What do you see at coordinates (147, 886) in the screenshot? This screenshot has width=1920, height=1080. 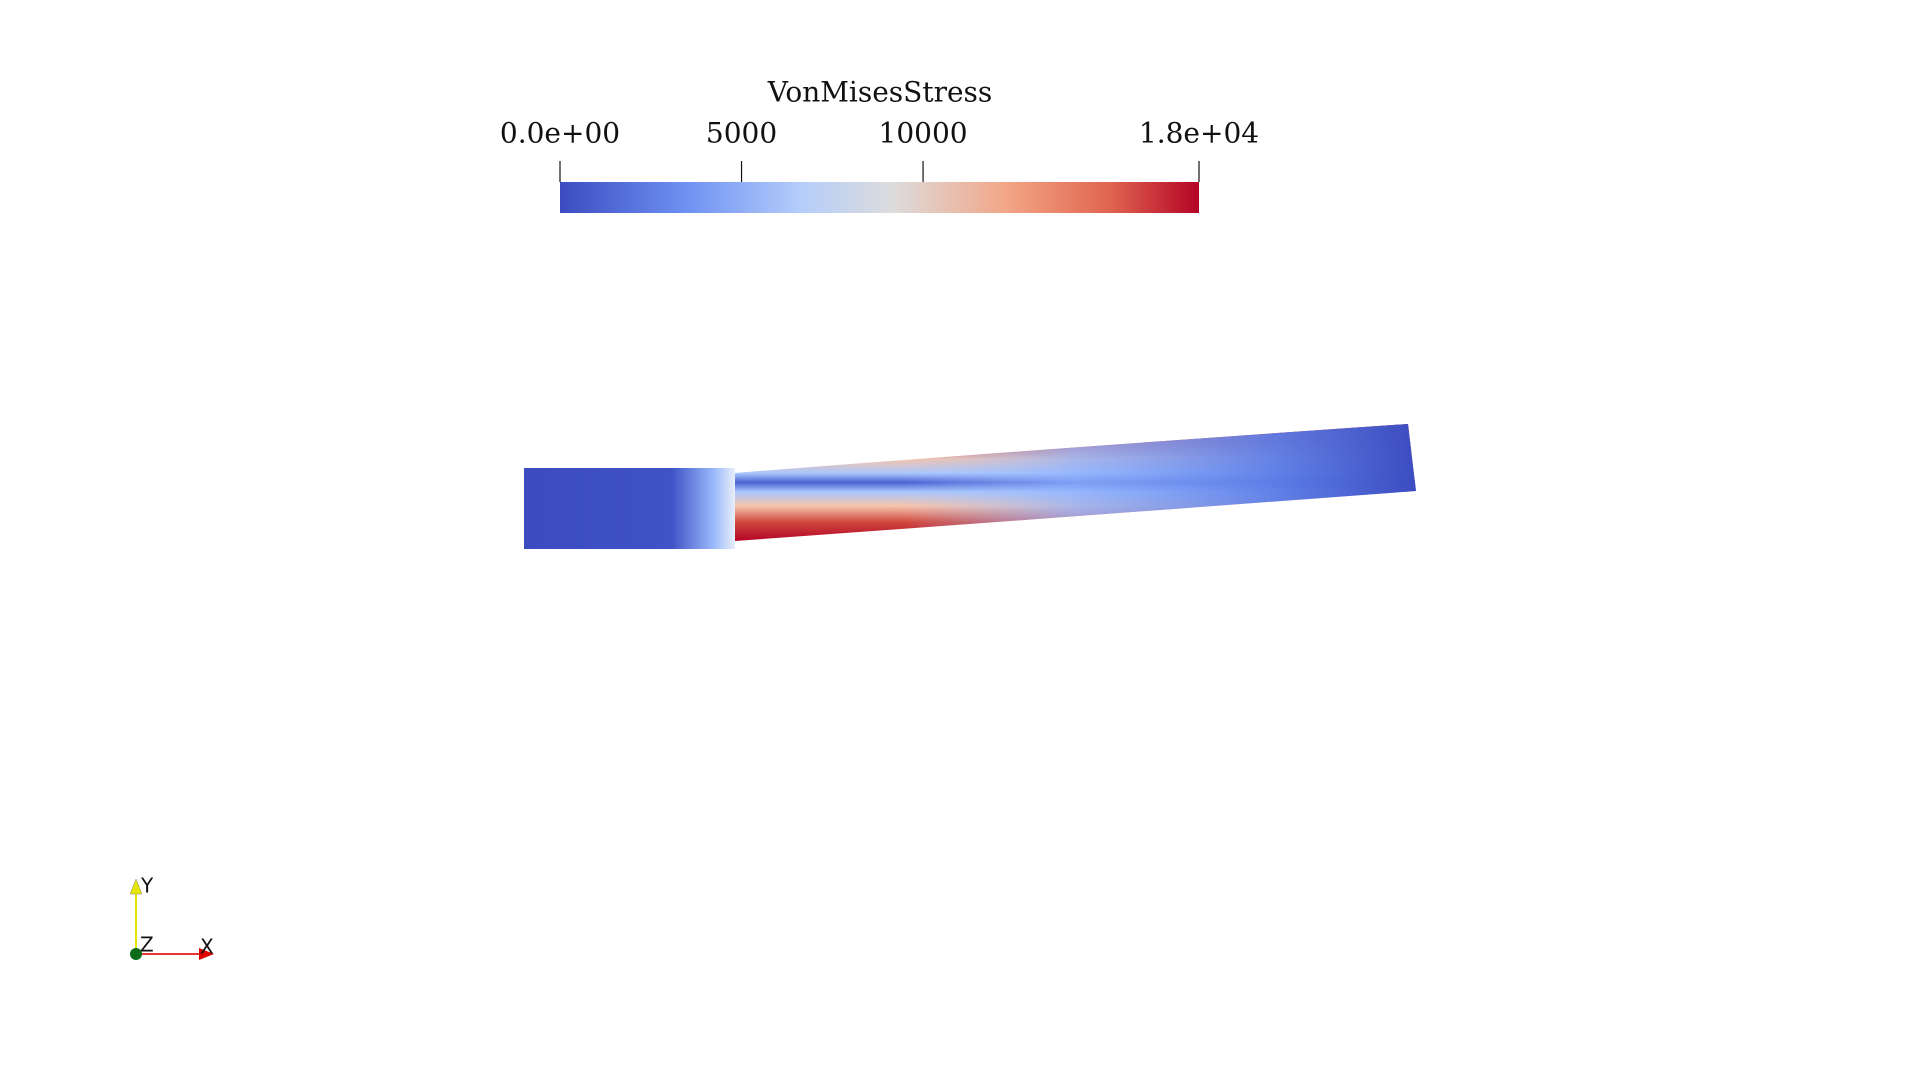 I see `y-label: Y` at bounding box center [147, 886].